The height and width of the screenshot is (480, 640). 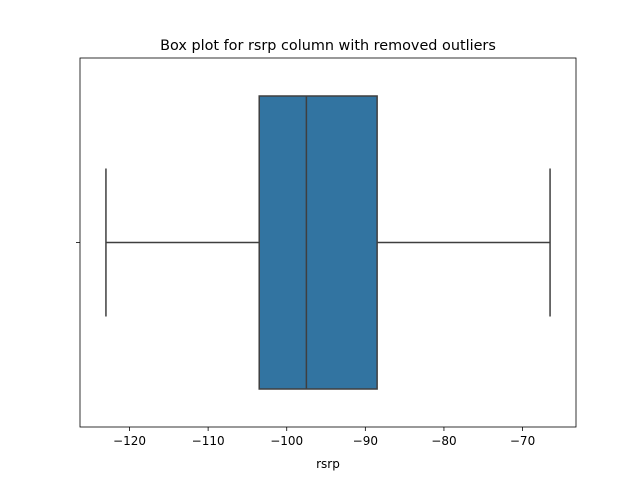 What do you see at coordinates (286, 441) in the screenshot?
I see `x-tick-label: −100` at bounding box center [286, 441].